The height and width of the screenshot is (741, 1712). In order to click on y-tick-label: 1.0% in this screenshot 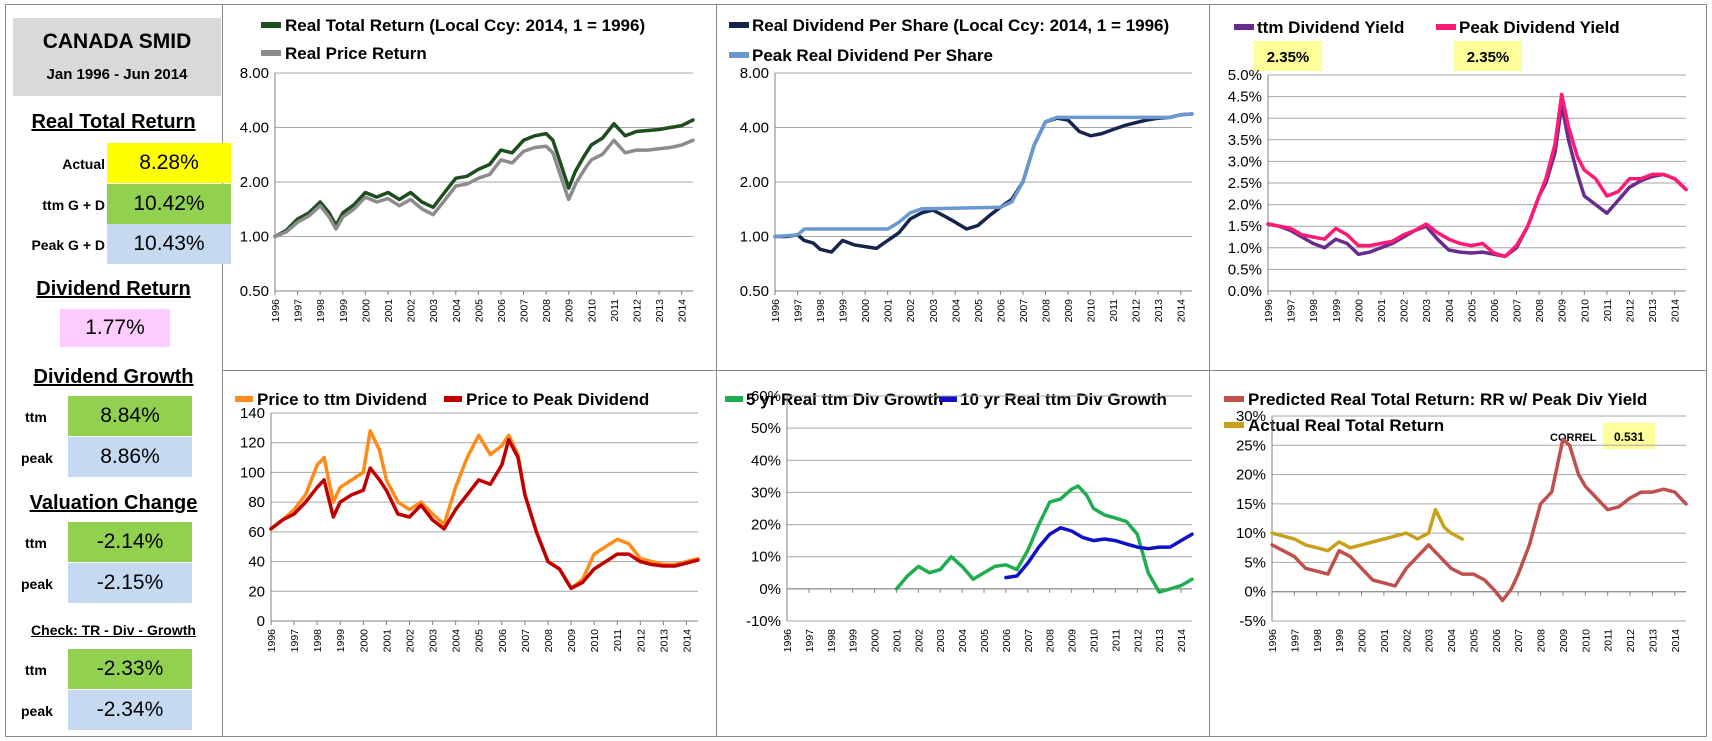, I will do `click(1245, 248)`.